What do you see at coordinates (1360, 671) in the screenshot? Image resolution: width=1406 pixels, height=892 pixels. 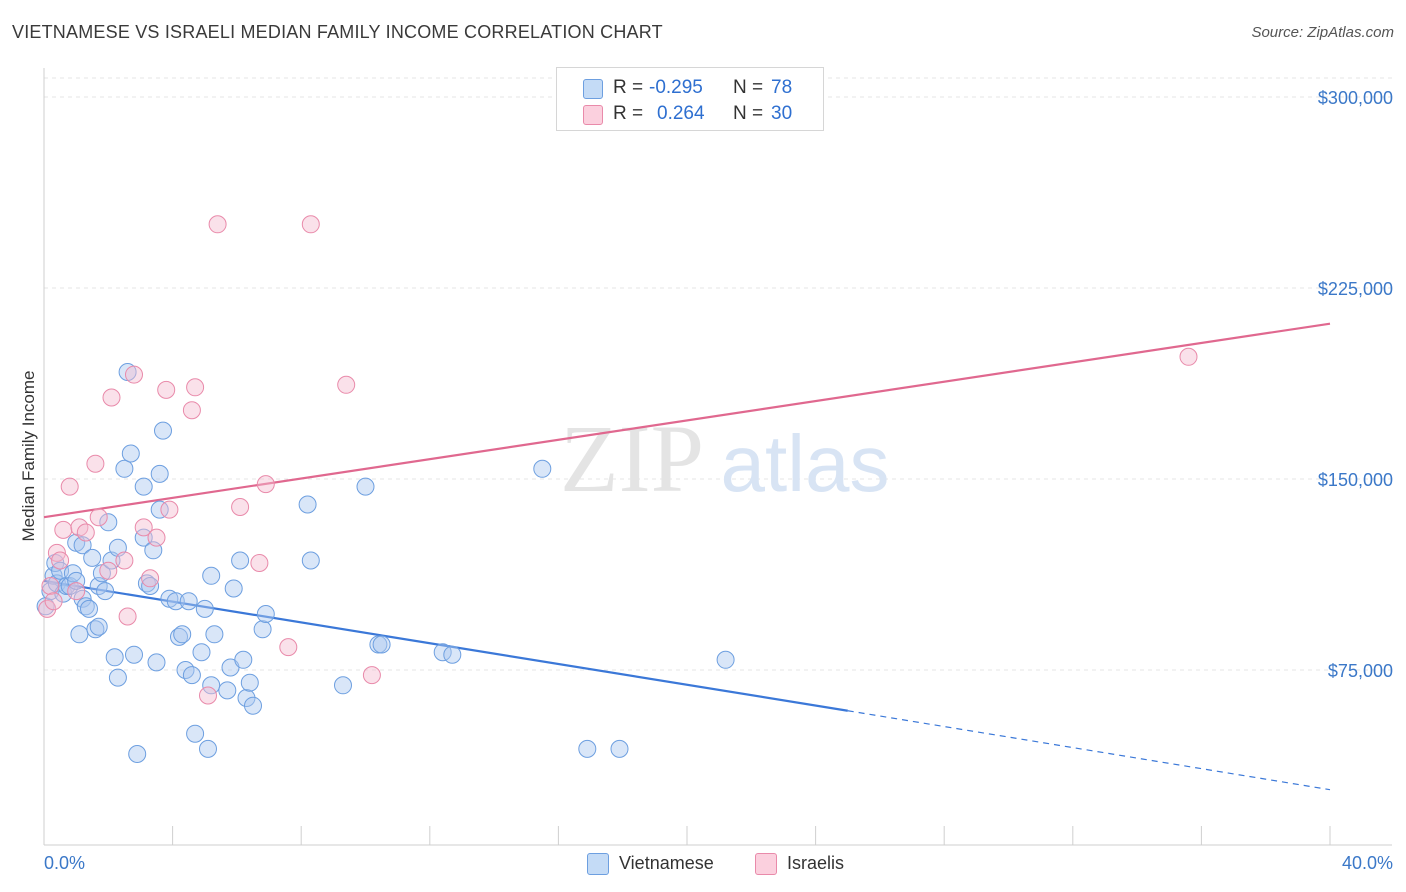 I see `y-tick-label: $75,000` at bounding box center [1360, 671].